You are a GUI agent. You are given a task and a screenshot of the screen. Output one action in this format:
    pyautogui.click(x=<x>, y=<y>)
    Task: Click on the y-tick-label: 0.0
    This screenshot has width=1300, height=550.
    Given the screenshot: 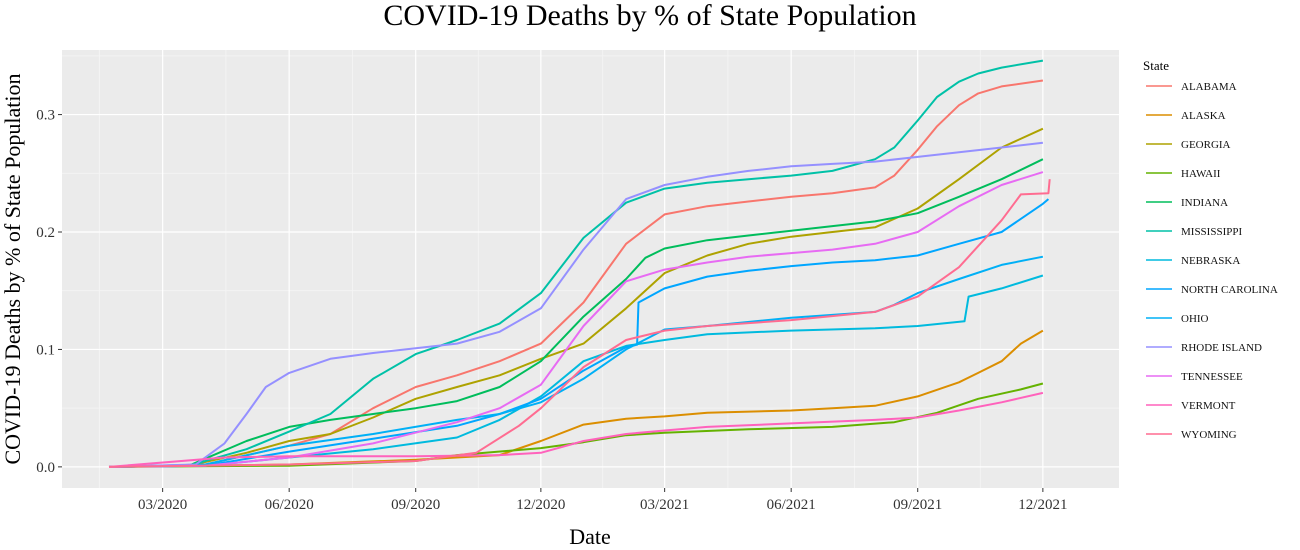 What is the action you would take?
    pyautogui.click(x=45, y=468)
    